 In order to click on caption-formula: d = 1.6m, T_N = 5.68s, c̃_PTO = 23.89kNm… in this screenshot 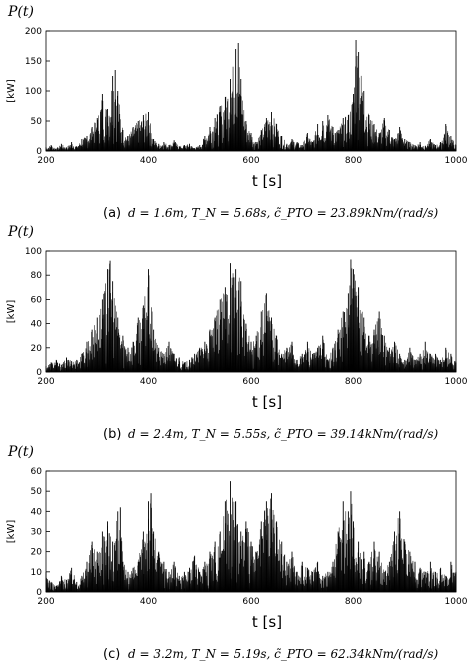, I will do `click(283, 213)`.